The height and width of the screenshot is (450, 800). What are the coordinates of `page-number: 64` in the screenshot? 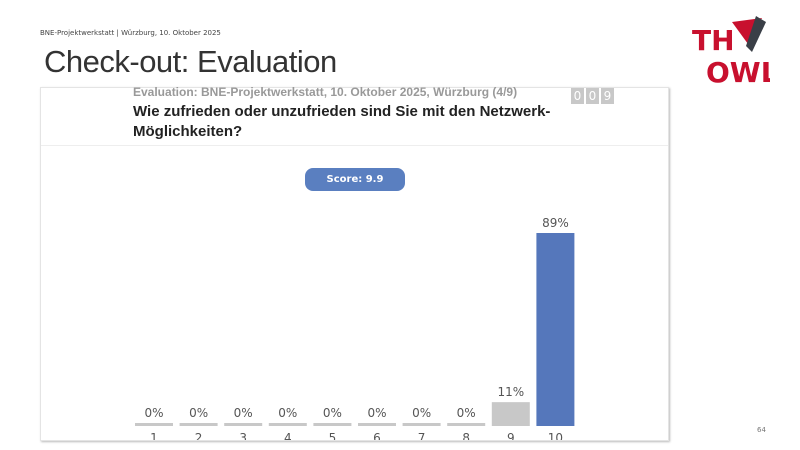 It's located at (761, 430).